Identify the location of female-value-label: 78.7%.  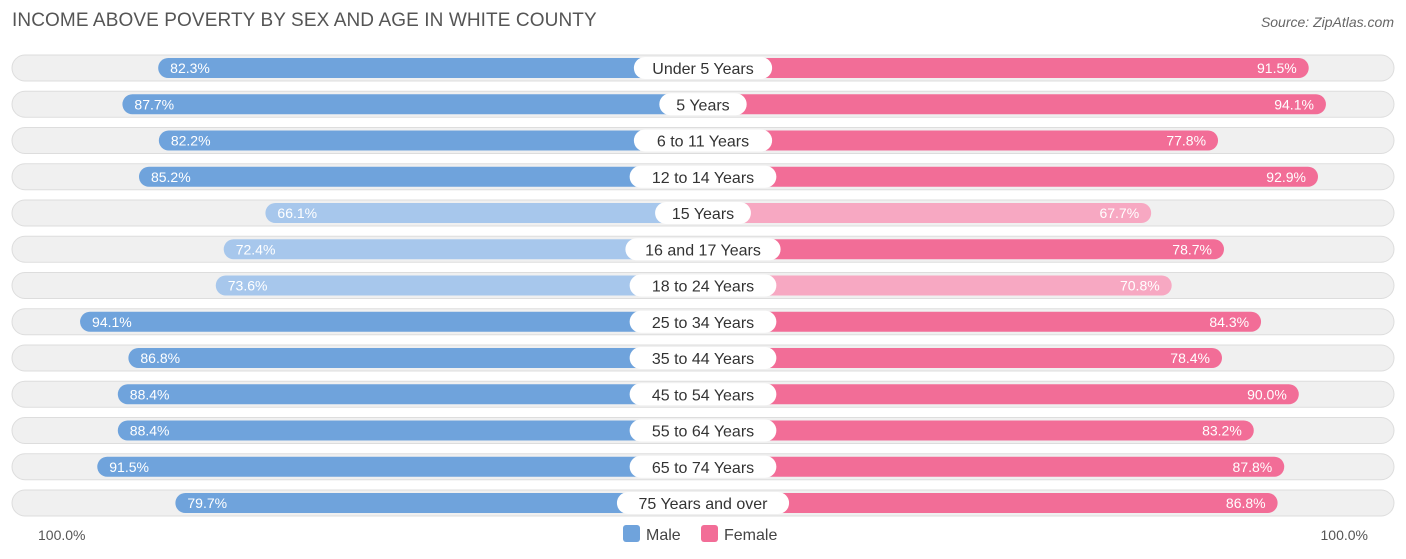
(1192, 249).